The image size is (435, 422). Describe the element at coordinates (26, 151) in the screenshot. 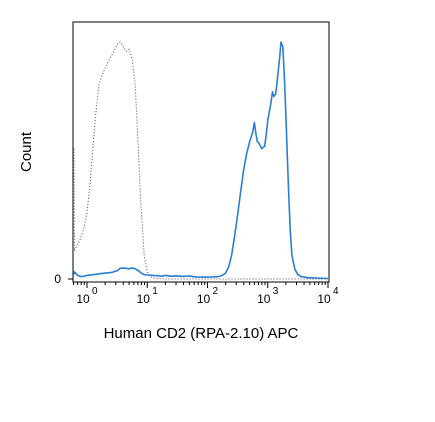

I see `y-axis-title: Count` at that location.